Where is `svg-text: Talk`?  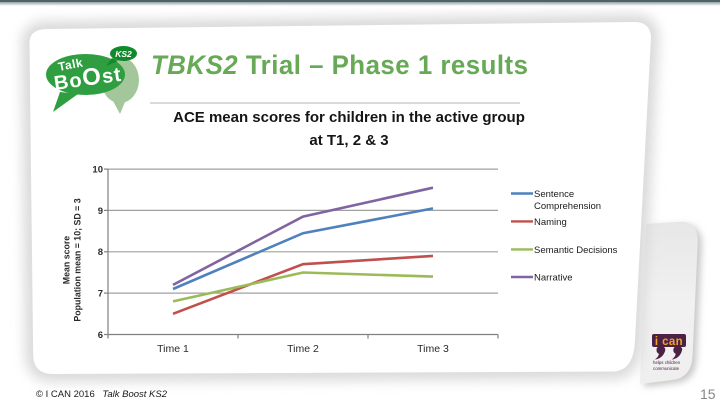
svg-text: Talk is located at coordinates (70, 64).